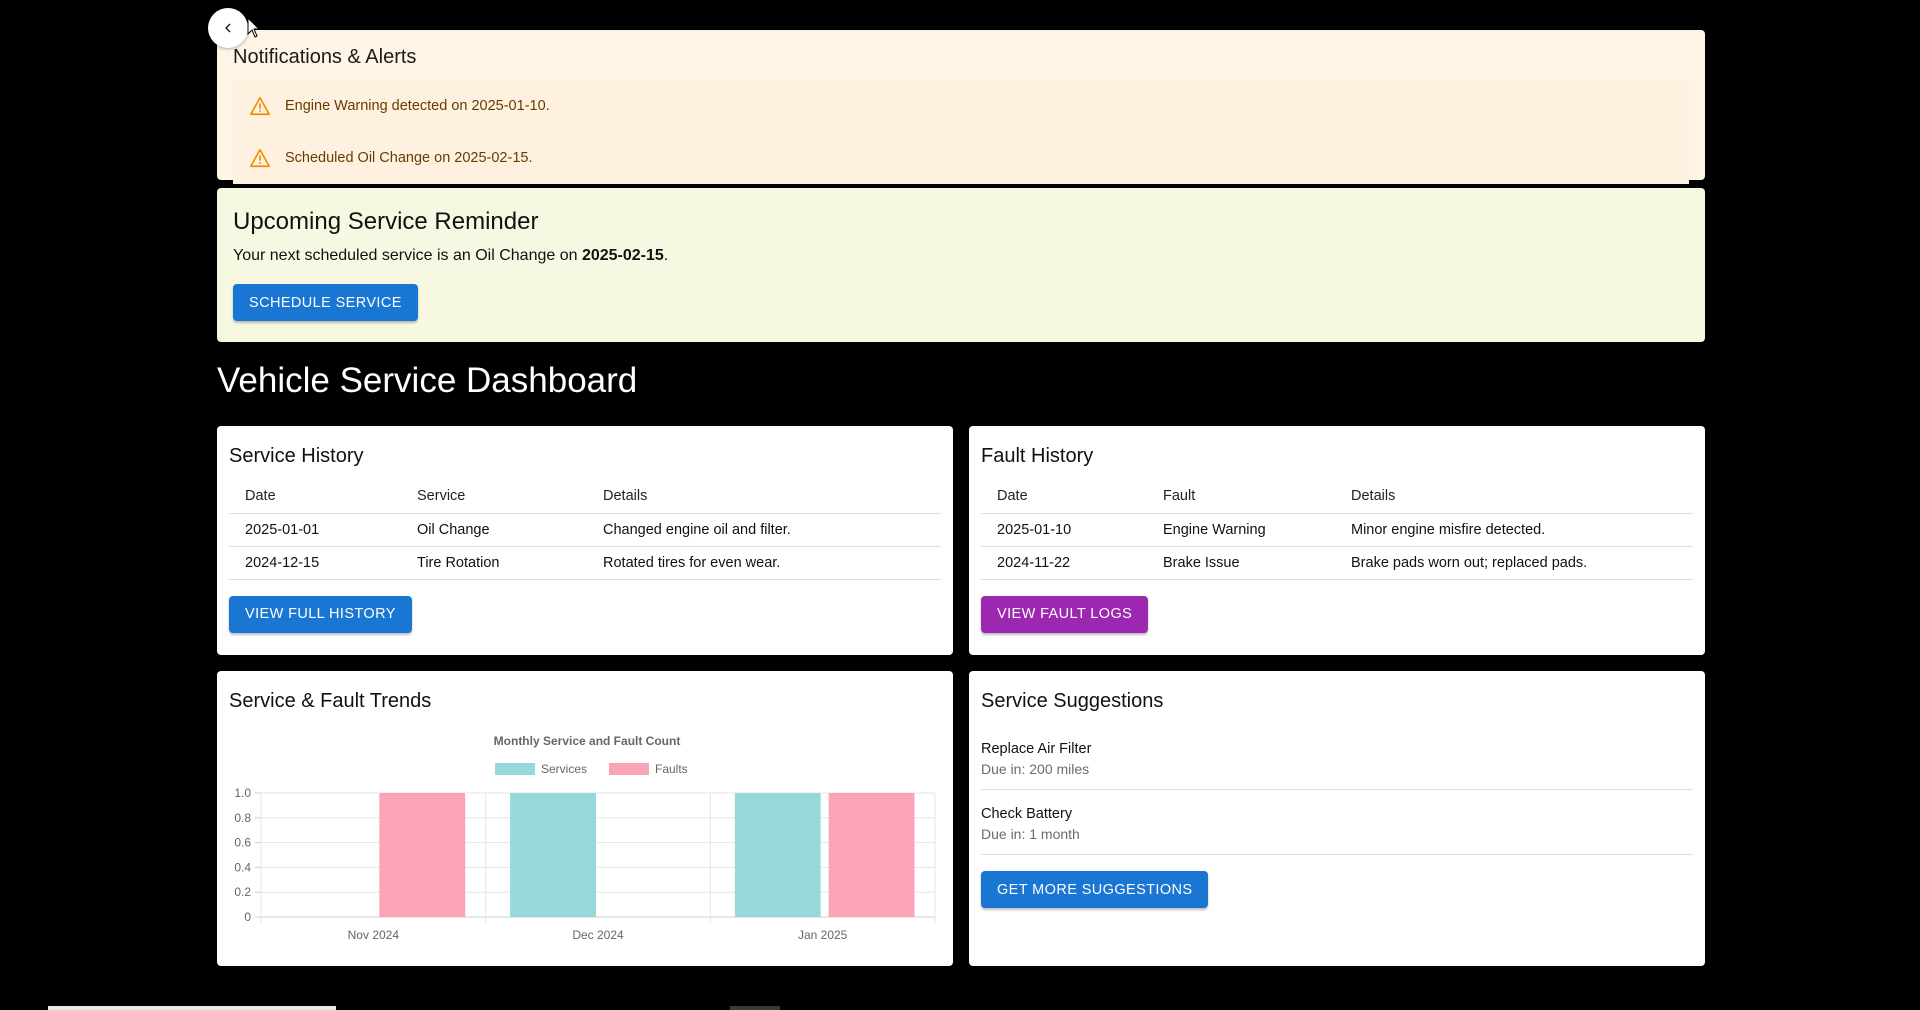  What do you see at coordinates (242, 818) in the screenshot?
I see `y-tick-label: 0.8` at bounding box center [242, 818].